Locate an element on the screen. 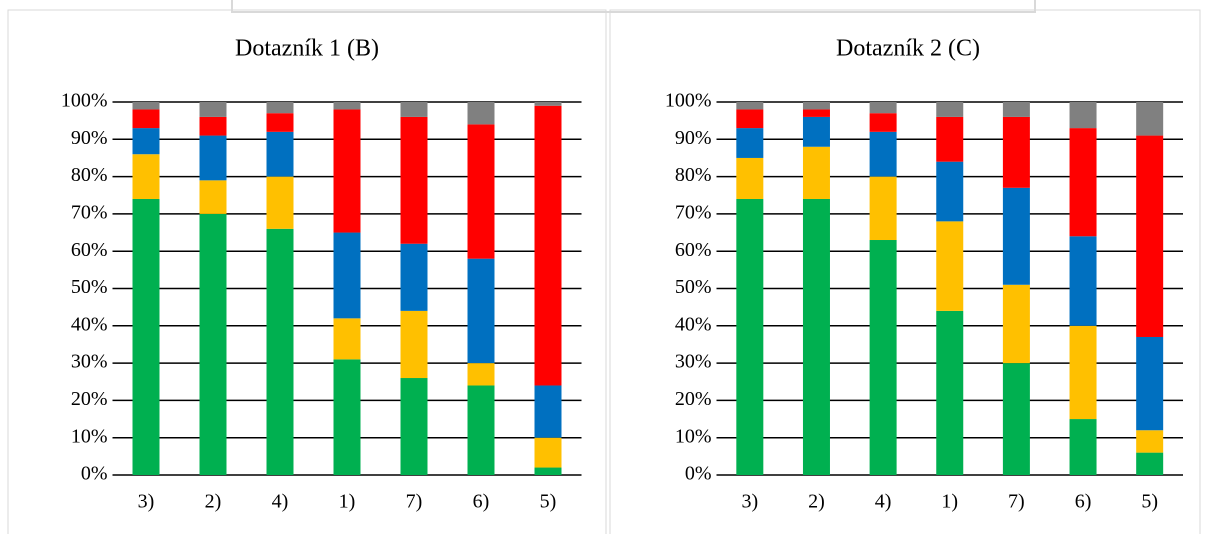  y-tick-label: 40% is located at coordinates (693, 324).